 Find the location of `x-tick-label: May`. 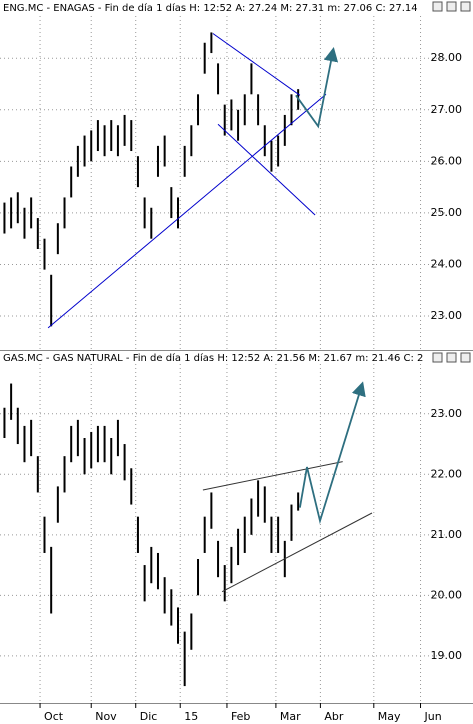

x-tick-label: May is located at coordinates (389, 716).